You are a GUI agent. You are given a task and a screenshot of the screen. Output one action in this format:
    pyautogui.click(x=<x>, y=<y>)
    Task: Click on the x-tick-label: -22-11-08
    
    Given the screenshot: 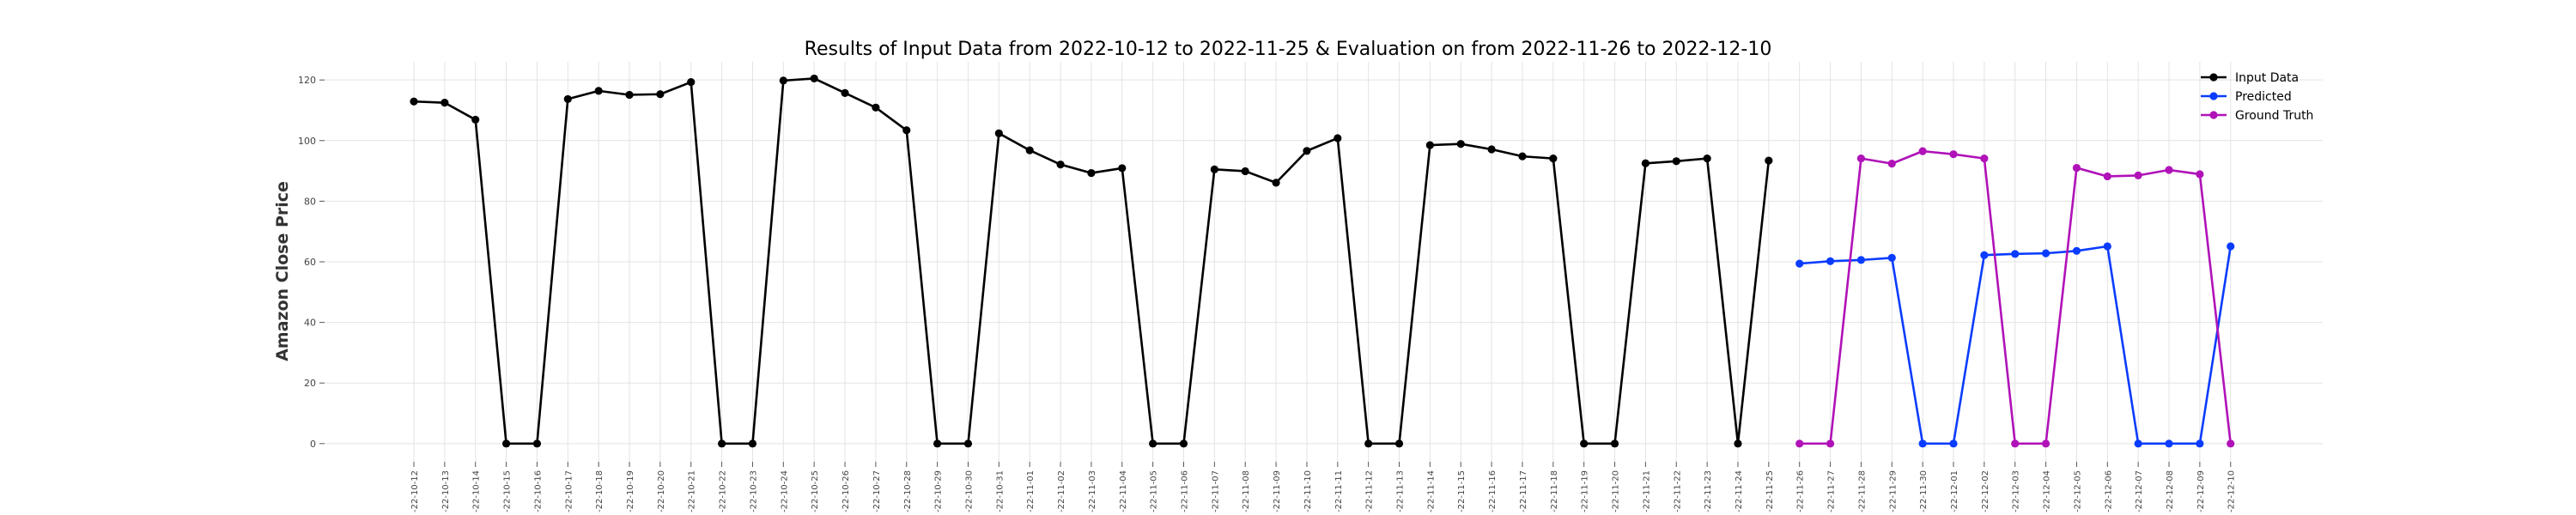 What is the action you would take?
    pyautogui.click(x=1246, y=491)
    